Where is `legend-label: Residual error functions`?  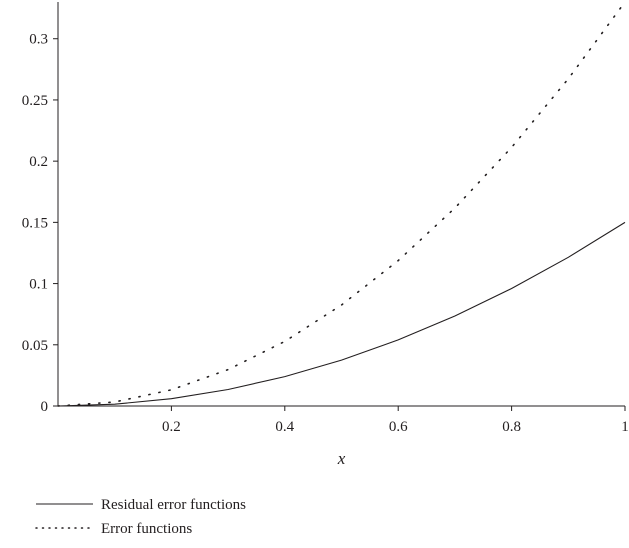 legend-label: Residual error functions is located at coordinates (173, 505).